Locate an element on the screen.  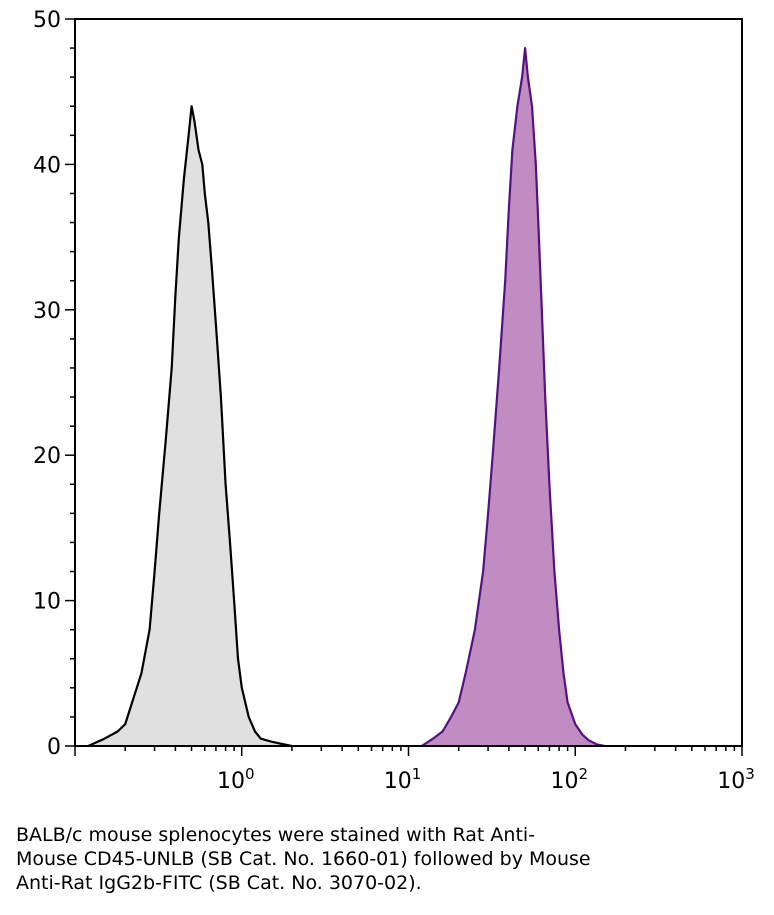
x-tick-label: 10² is located at coordinates (569, 779).